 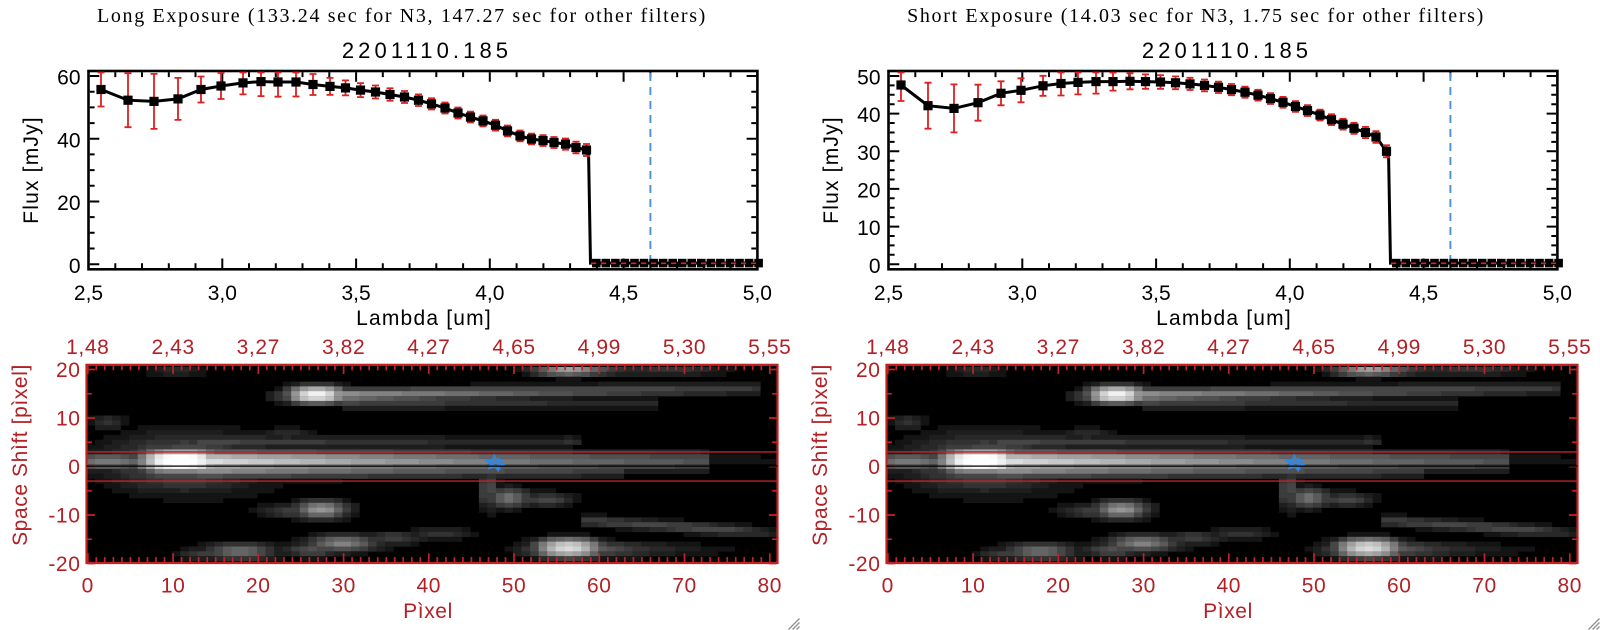 I want to click on svg-text: -10, so click(x=64, y=516).